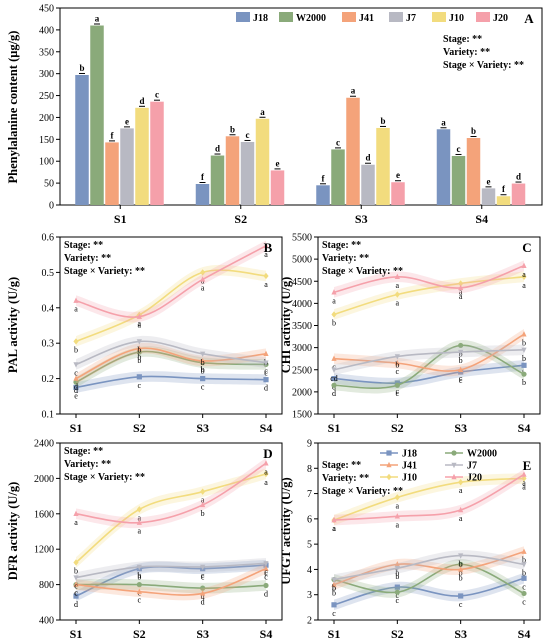 This screenshot has height=641, width=550. Describe the element at coordinates (171, 580) in the screenshot. I see `ci-band-j18` at that location.